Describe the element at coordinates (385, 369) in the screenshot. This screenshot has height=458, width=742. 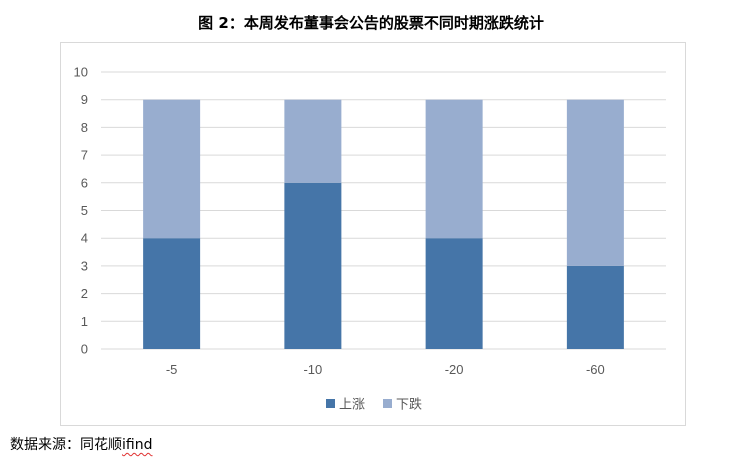
I see `x-axis-ticks: -5 -10 -20 -60` at that location.